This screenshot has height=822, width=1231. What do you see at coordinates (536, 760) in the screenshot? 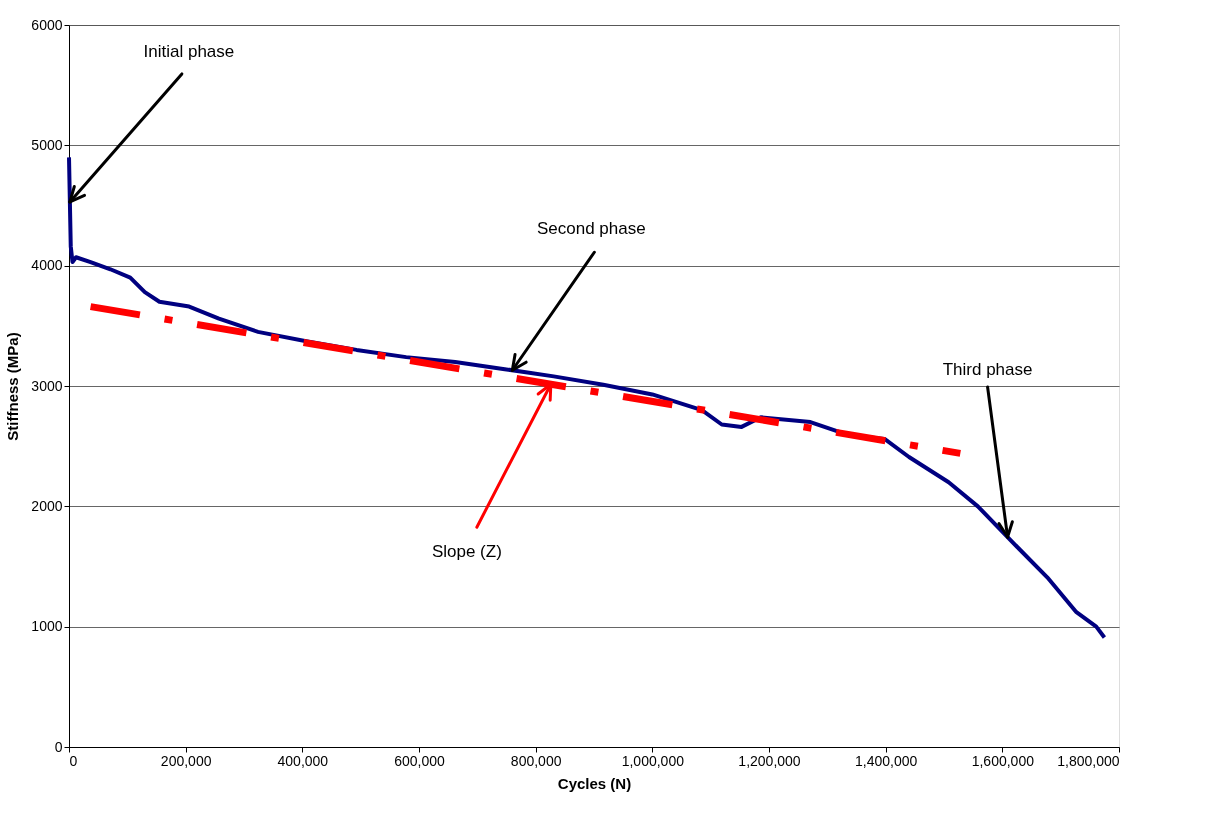
I see `x-tick-label: 800,000` at bounding box center [536, 760].